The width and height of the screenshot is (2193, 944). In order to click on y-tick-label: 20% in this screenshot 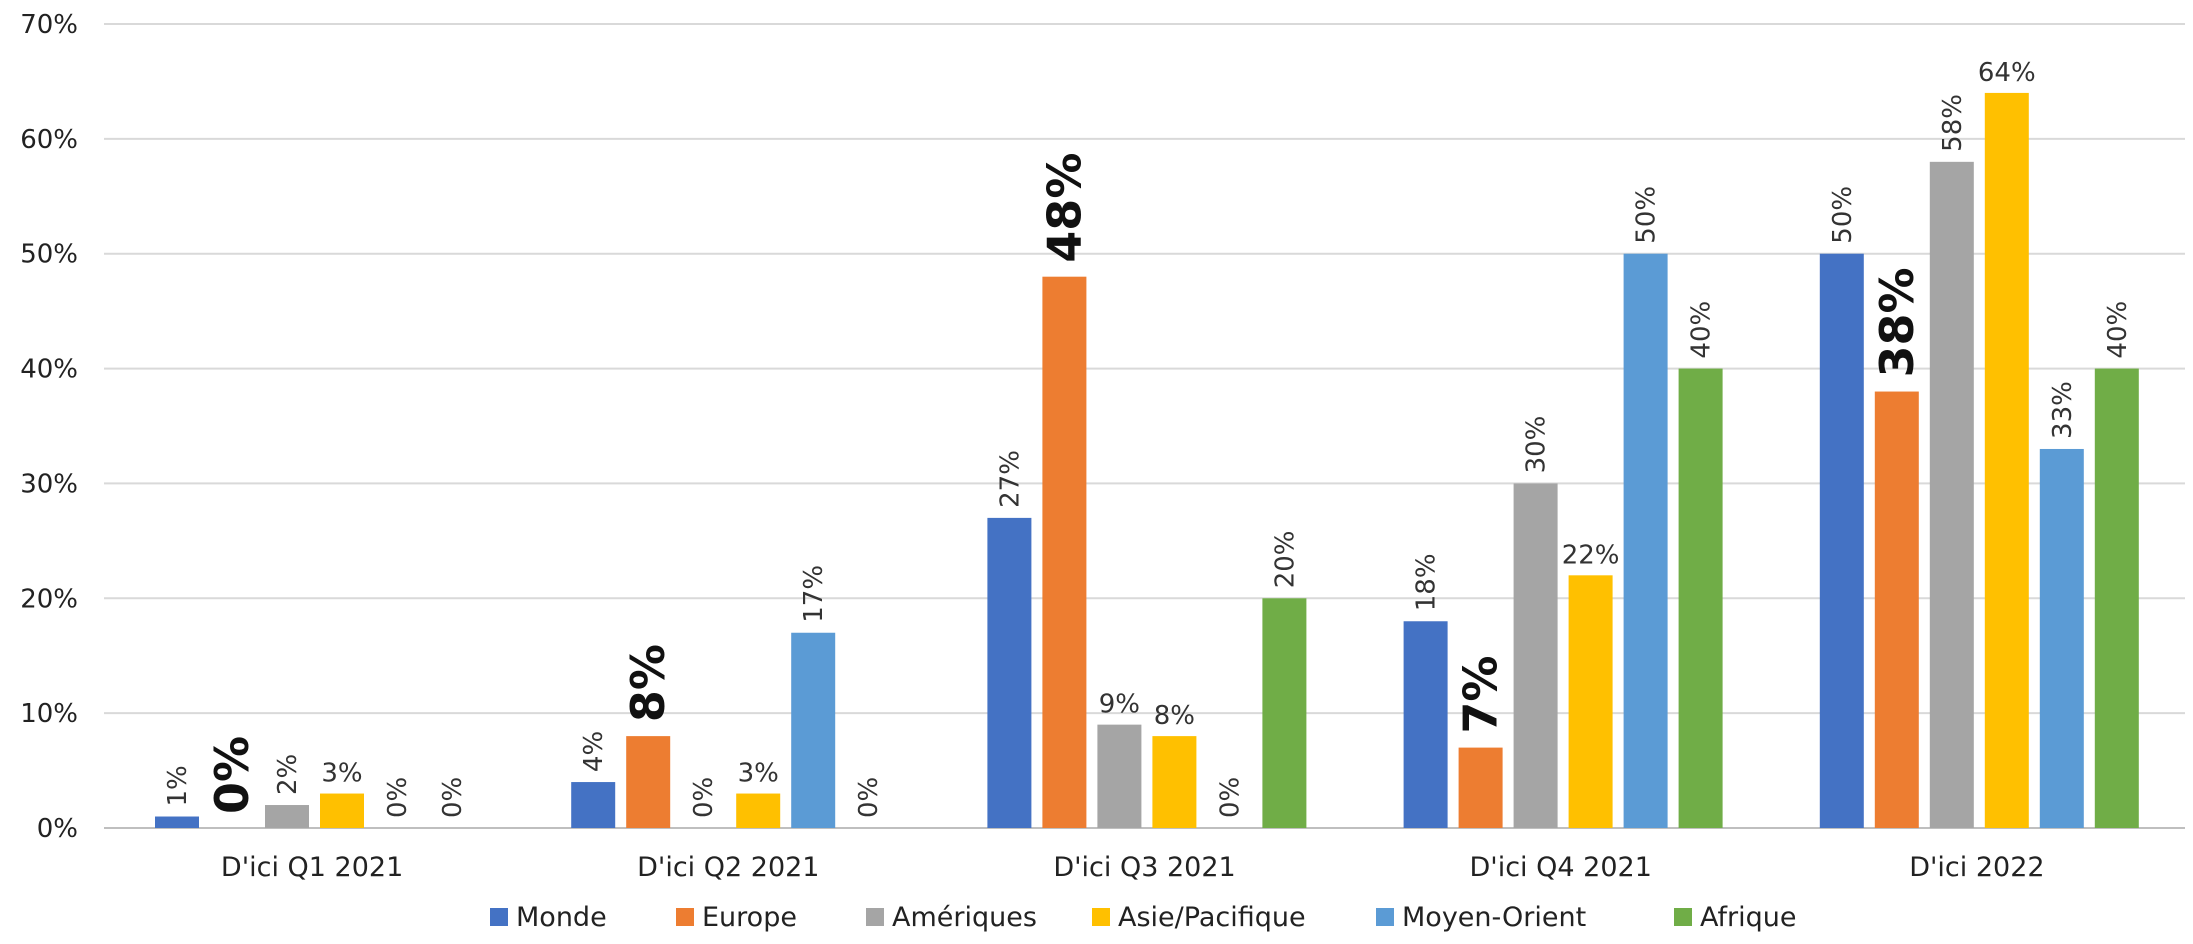, I will do `click(49, 599)`.